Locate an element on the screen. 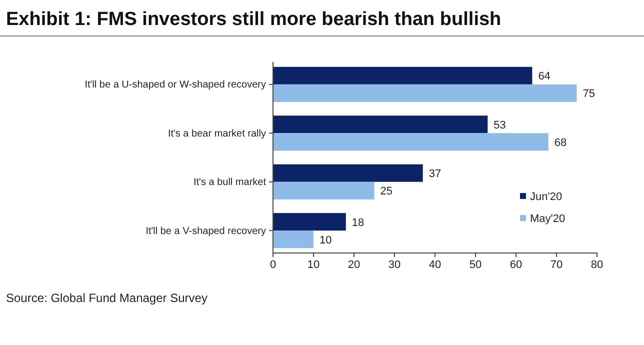 The height and width of the screenshot is (345, 644). source-note: Source: Global Fund Manager Survey is located at coordinates (107, 298).